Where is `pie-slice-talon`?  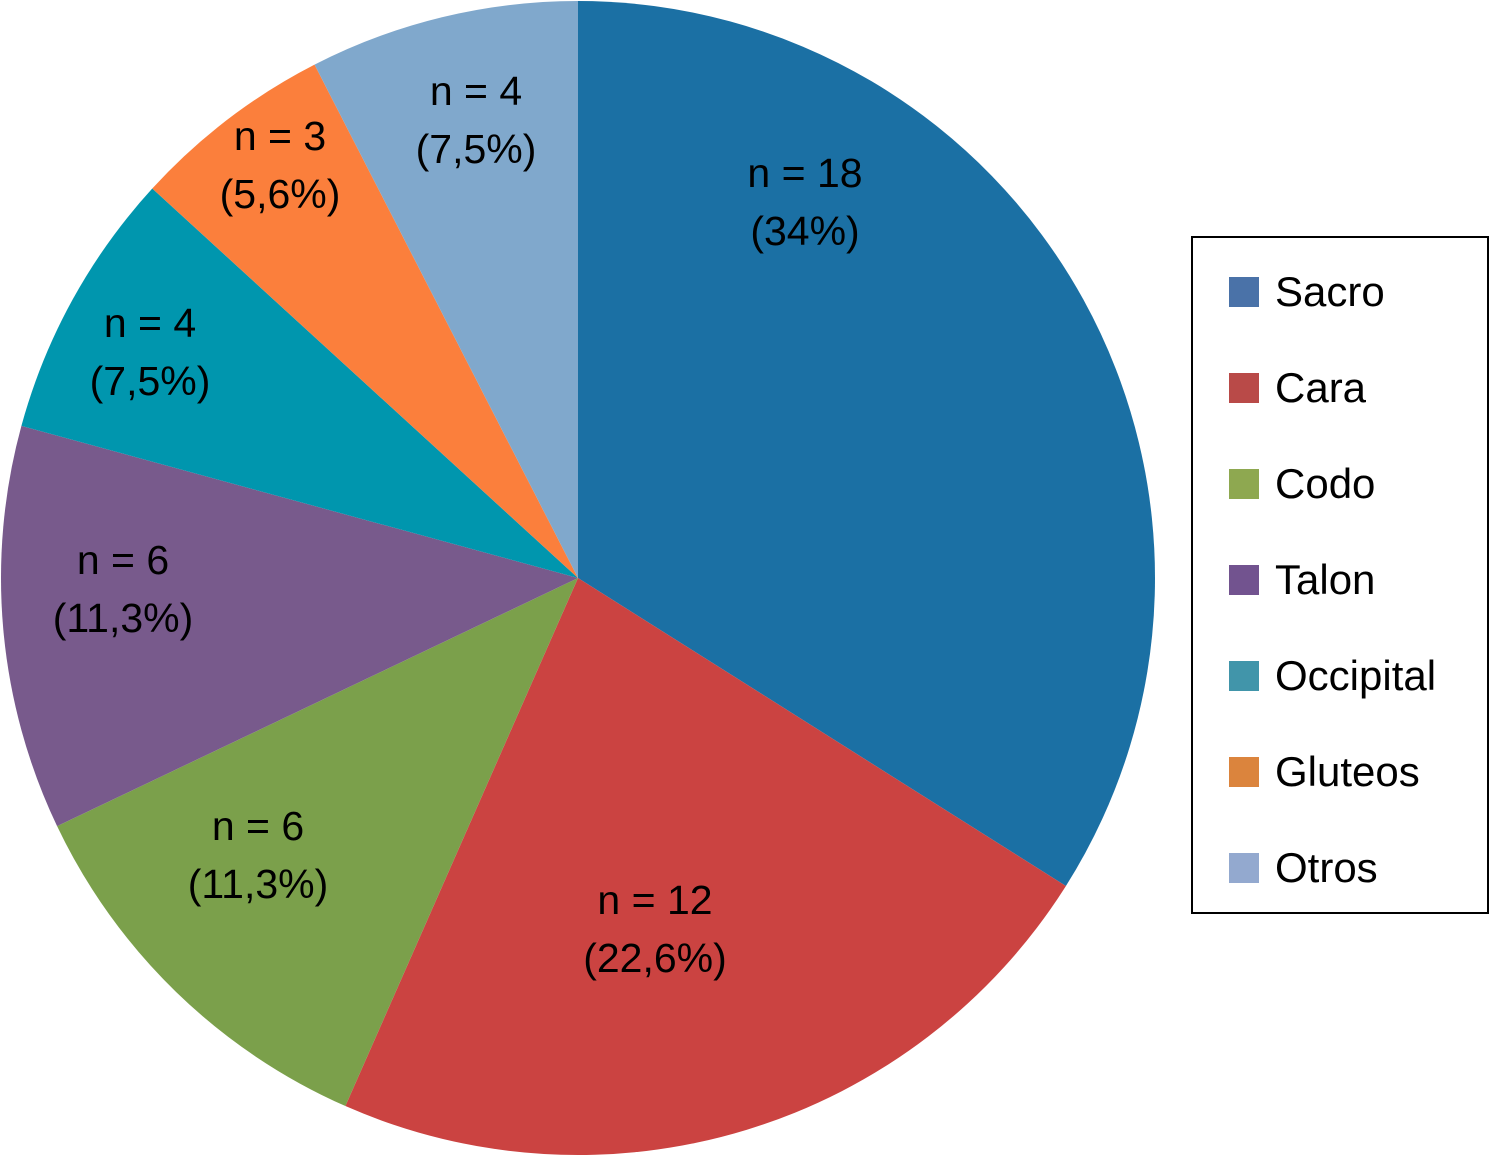
pie-slice-talon is located at coordinates (289, 626).